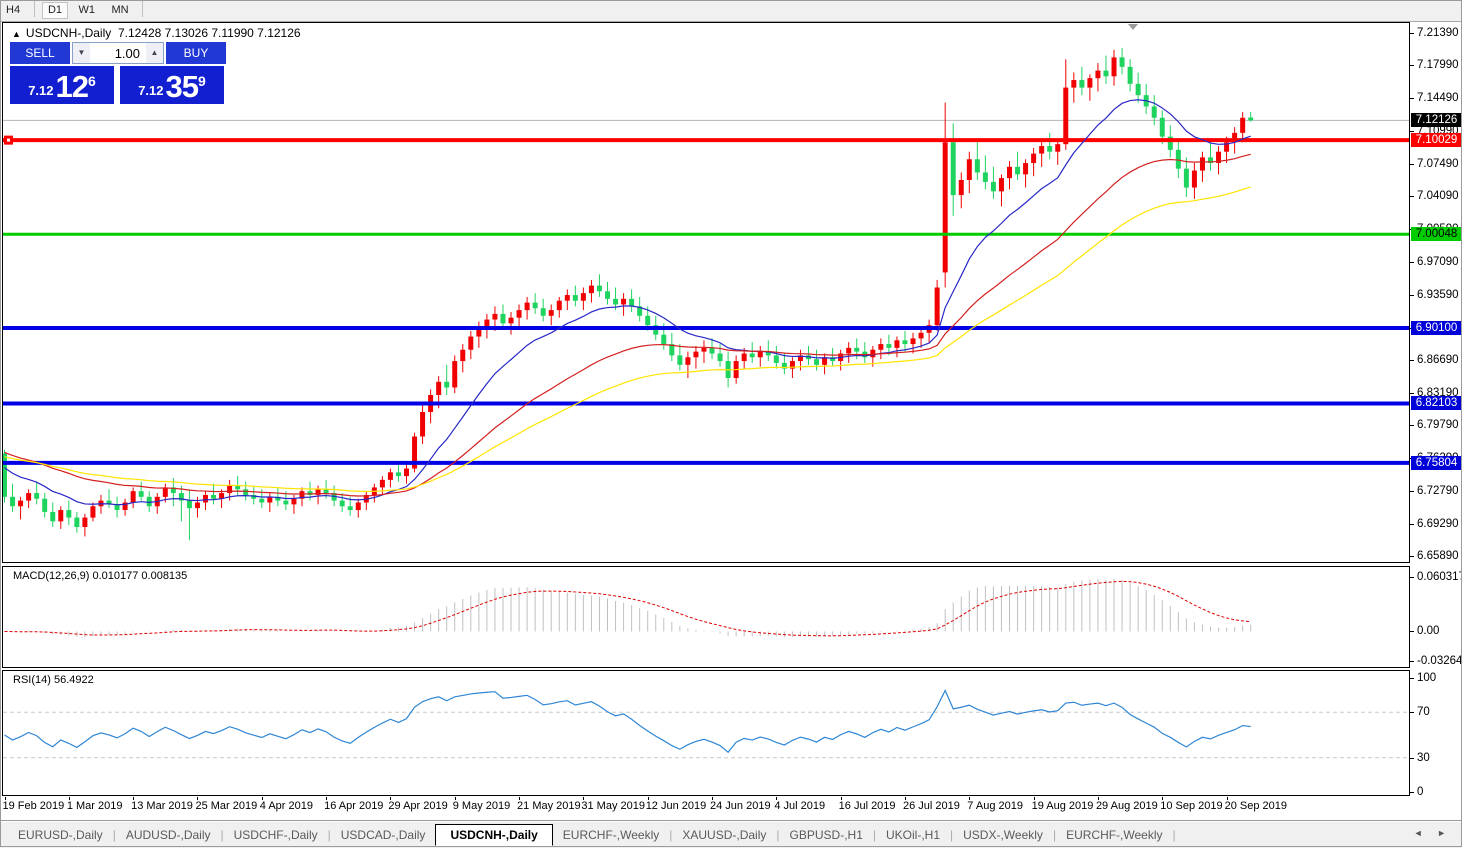 This screenshot has width=1462, height=848. Describe the element at coordinates (1423, 712) in the screenshot. I see `rsi-tick-label: 70` at that location.